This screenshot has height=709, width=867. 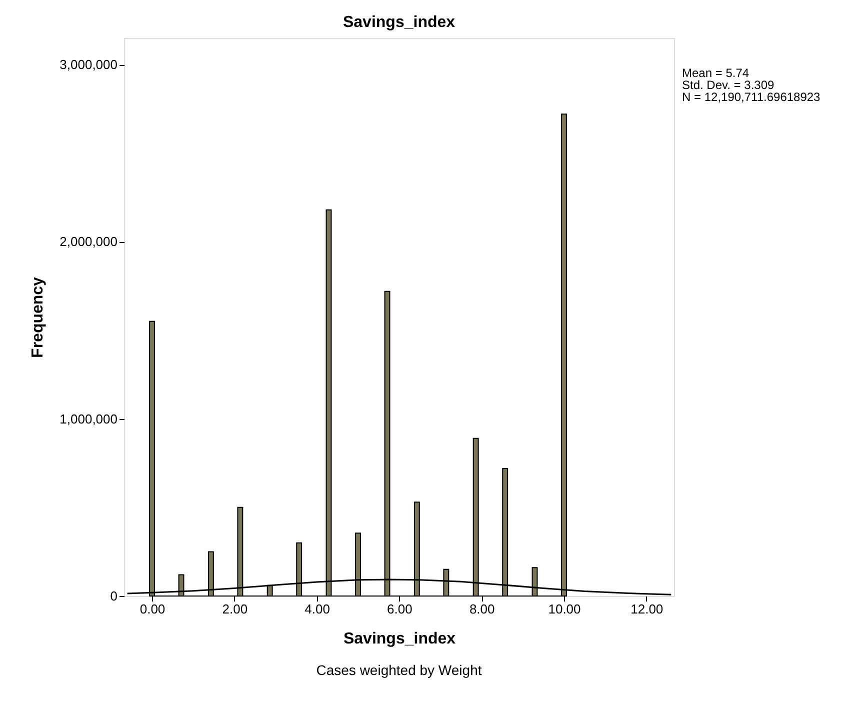 I want to click on y-tick-label: 3,000,000, so click(x=89, y=64).